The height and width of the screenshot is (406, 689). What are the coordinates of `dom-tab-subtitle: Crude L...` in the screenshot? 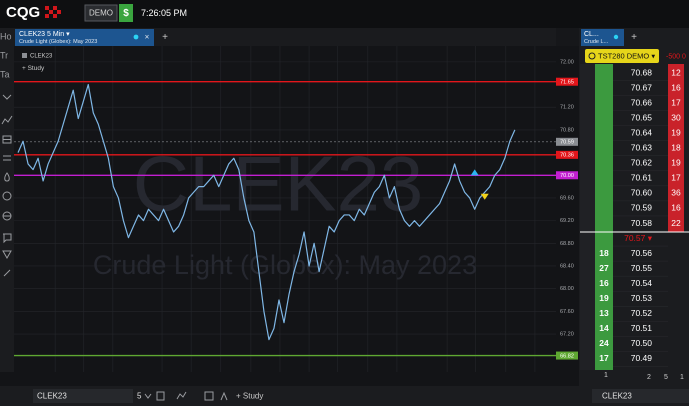 It's located at (596, 42).